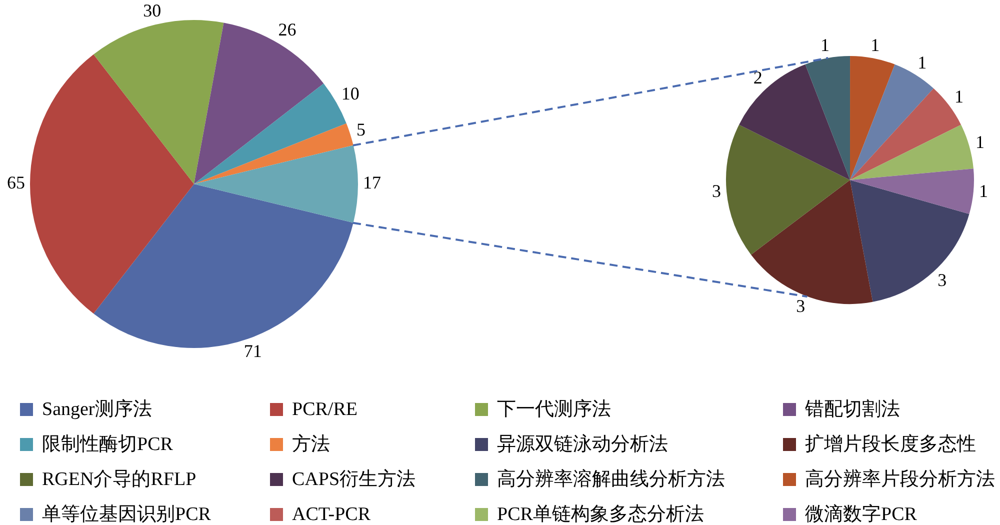 This screenshot has width=1000, height=525. Describe the element at coordinates (554, 409) in the screenshot. I see `legend-label: 下一代测序法` at that location.